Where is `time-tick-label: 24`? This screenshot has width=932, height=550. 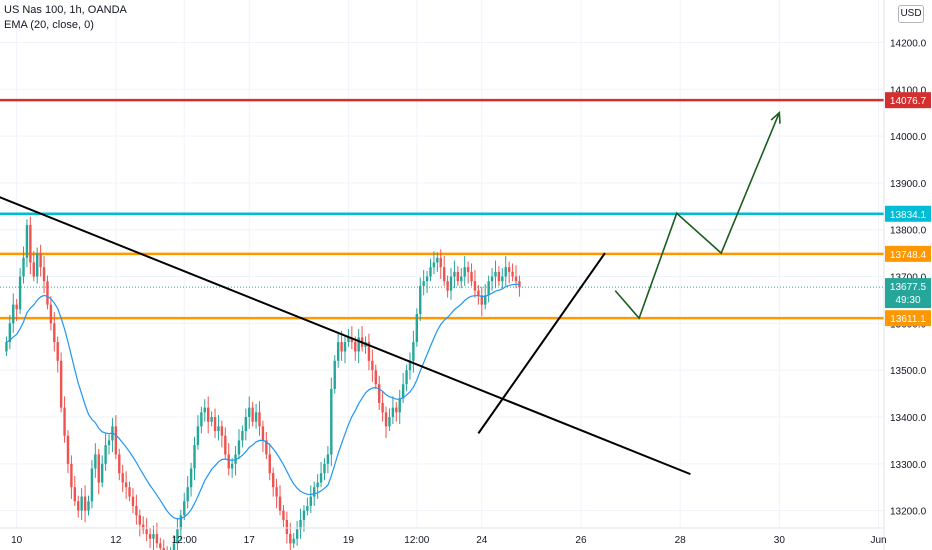
time-tick-label: 24 is located at coordinates (482, 540).